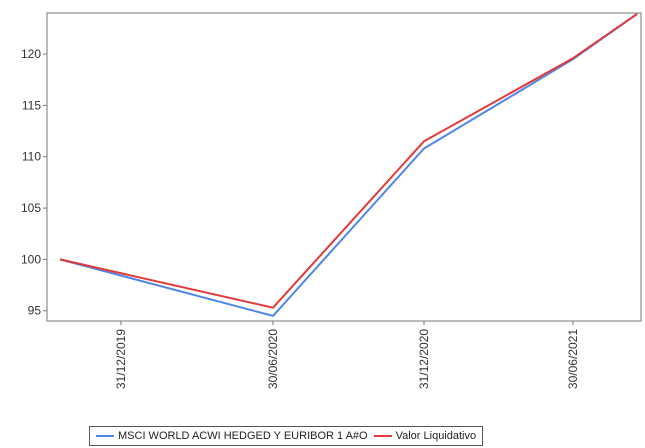 The height and width of the screenshot is (448, 645). I want to click on x-axis: 31/12/2019 30/06/2020 31/12/2020 30/06/2021, so click(347, 355).